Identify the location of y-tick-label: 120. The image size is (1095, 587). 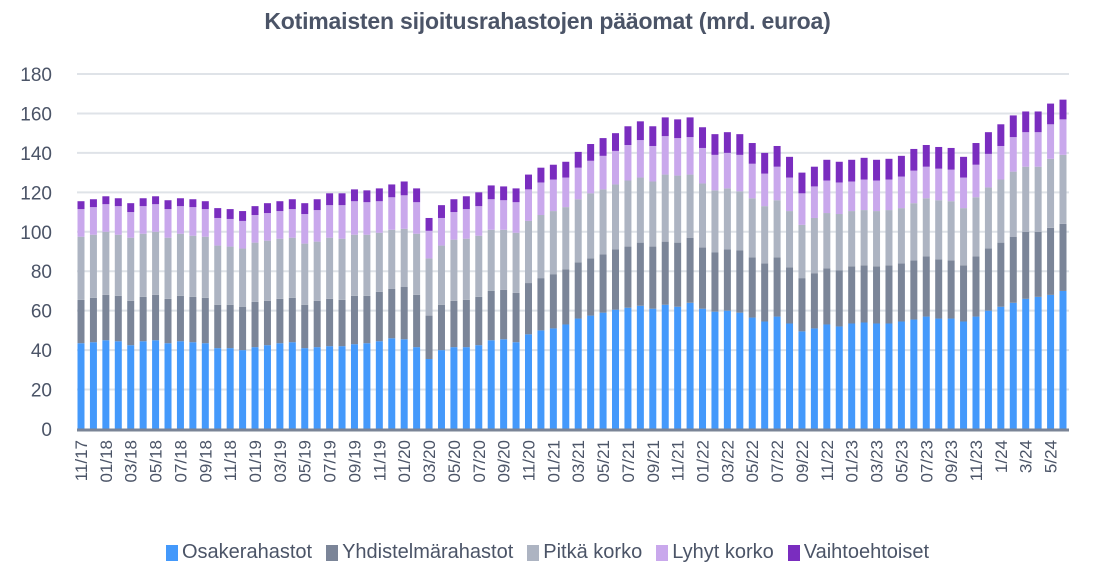
(36, 193).